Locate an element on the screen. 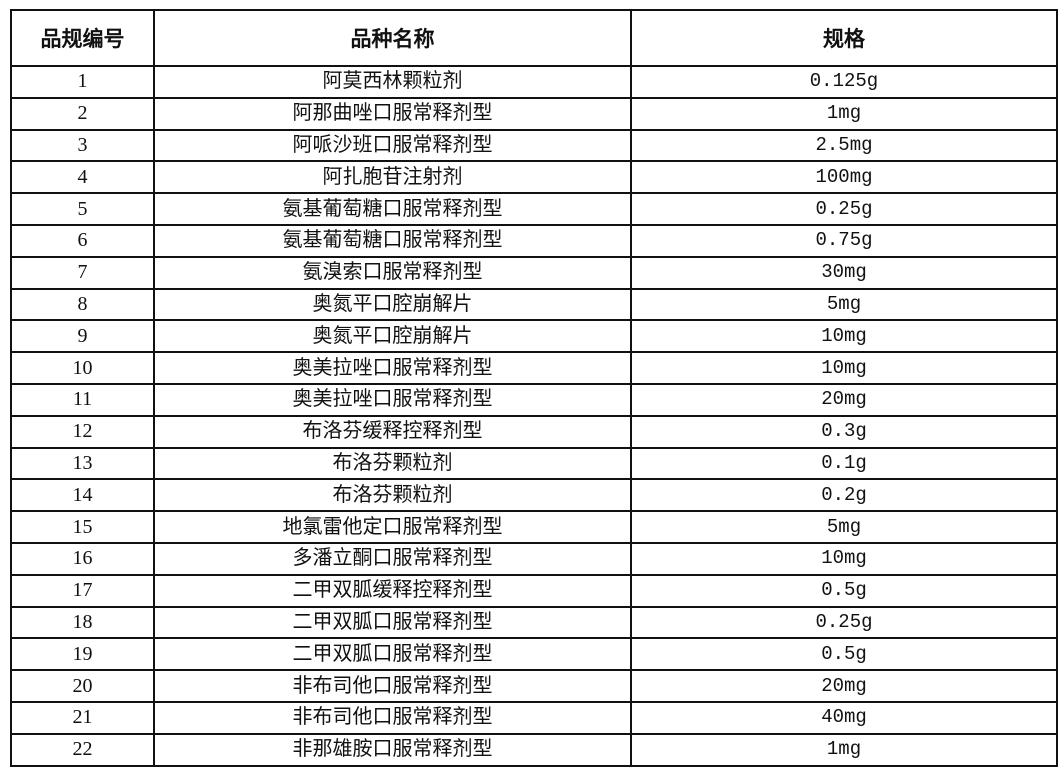 The image size is (1060, 767). cell-id: 21 is located at coordinates (82, 717).